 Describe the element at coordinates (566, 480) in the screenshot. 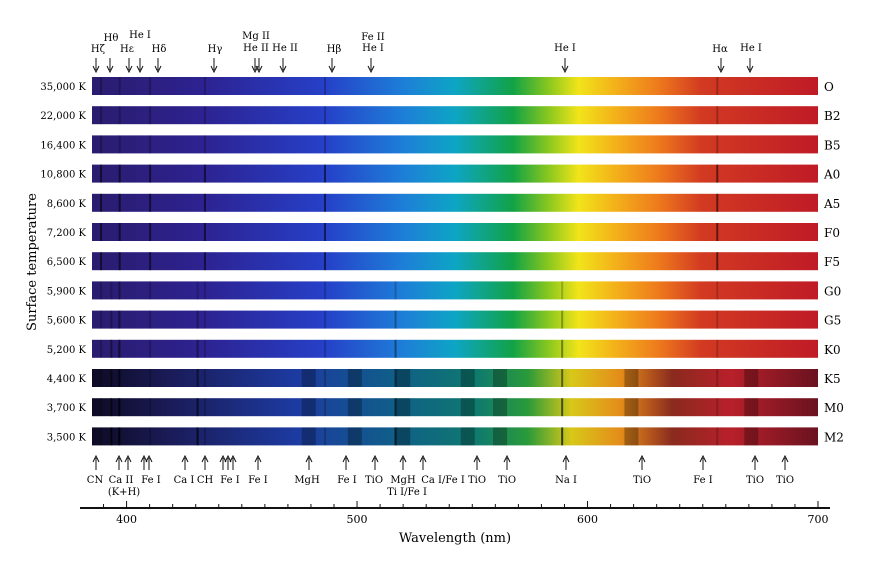

I see `bottom-label: Na I` at that location.